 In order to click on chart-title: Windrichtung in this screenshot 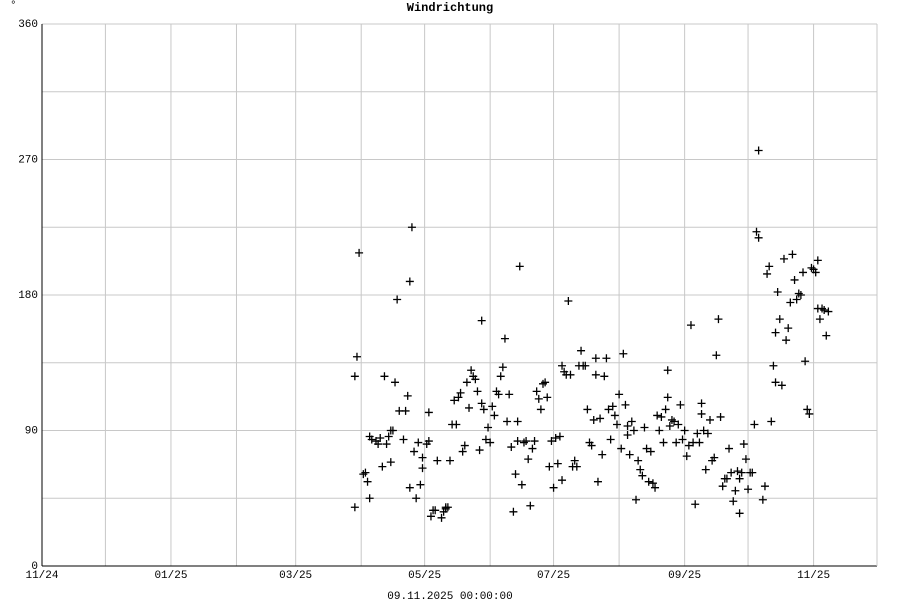, I will do `click(450, 8)`.